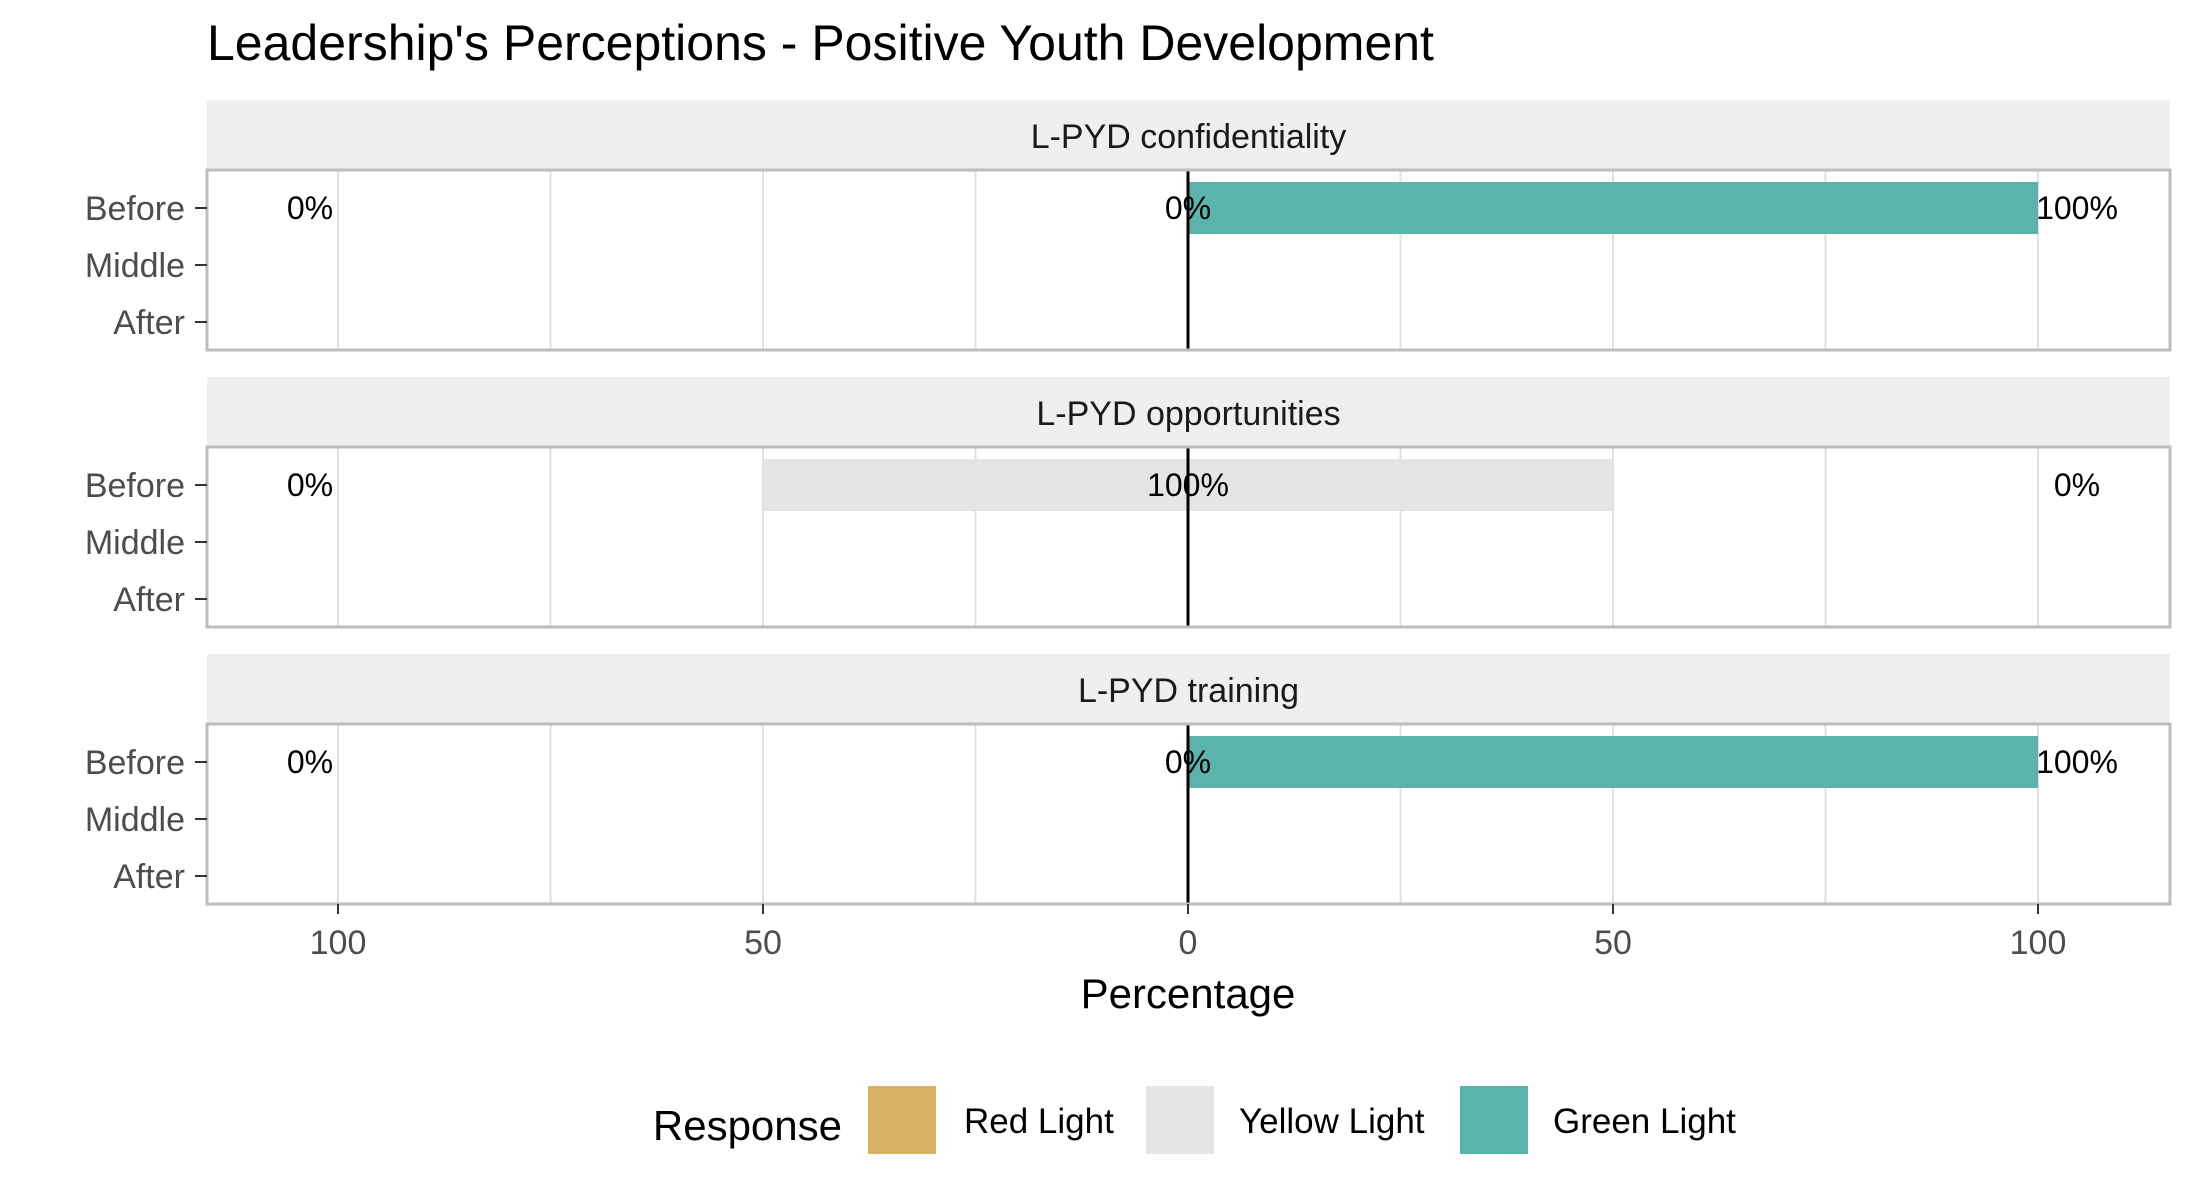 Image resolution: width=2187 pixels, height=1200 pixels. I want to click on x-tick-label: 0, so click(1188, 943).